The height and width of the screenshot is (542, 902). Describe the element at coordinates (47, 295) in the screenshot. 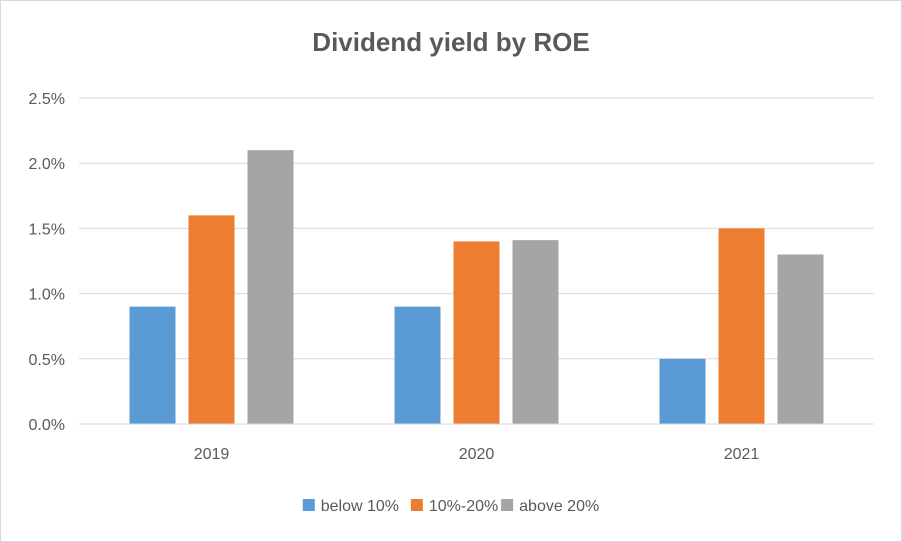

I see `y-tick-label: 1.0%` at that location.